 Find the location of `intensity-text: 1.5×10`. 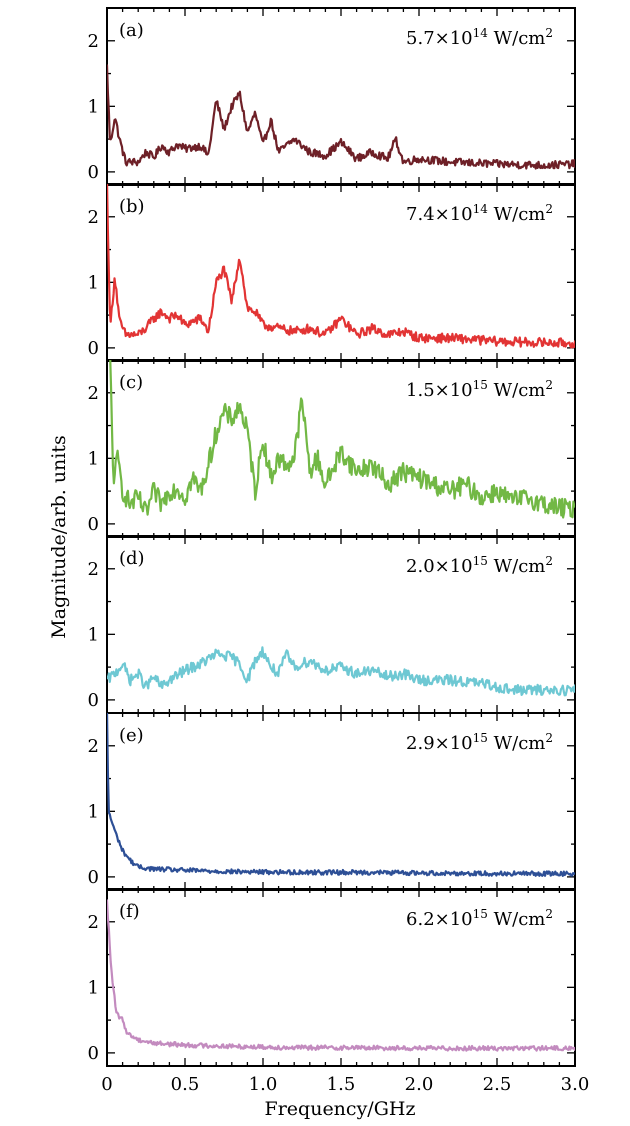

intensity-text: 1.5×10 is located at coordinates (439, 390).